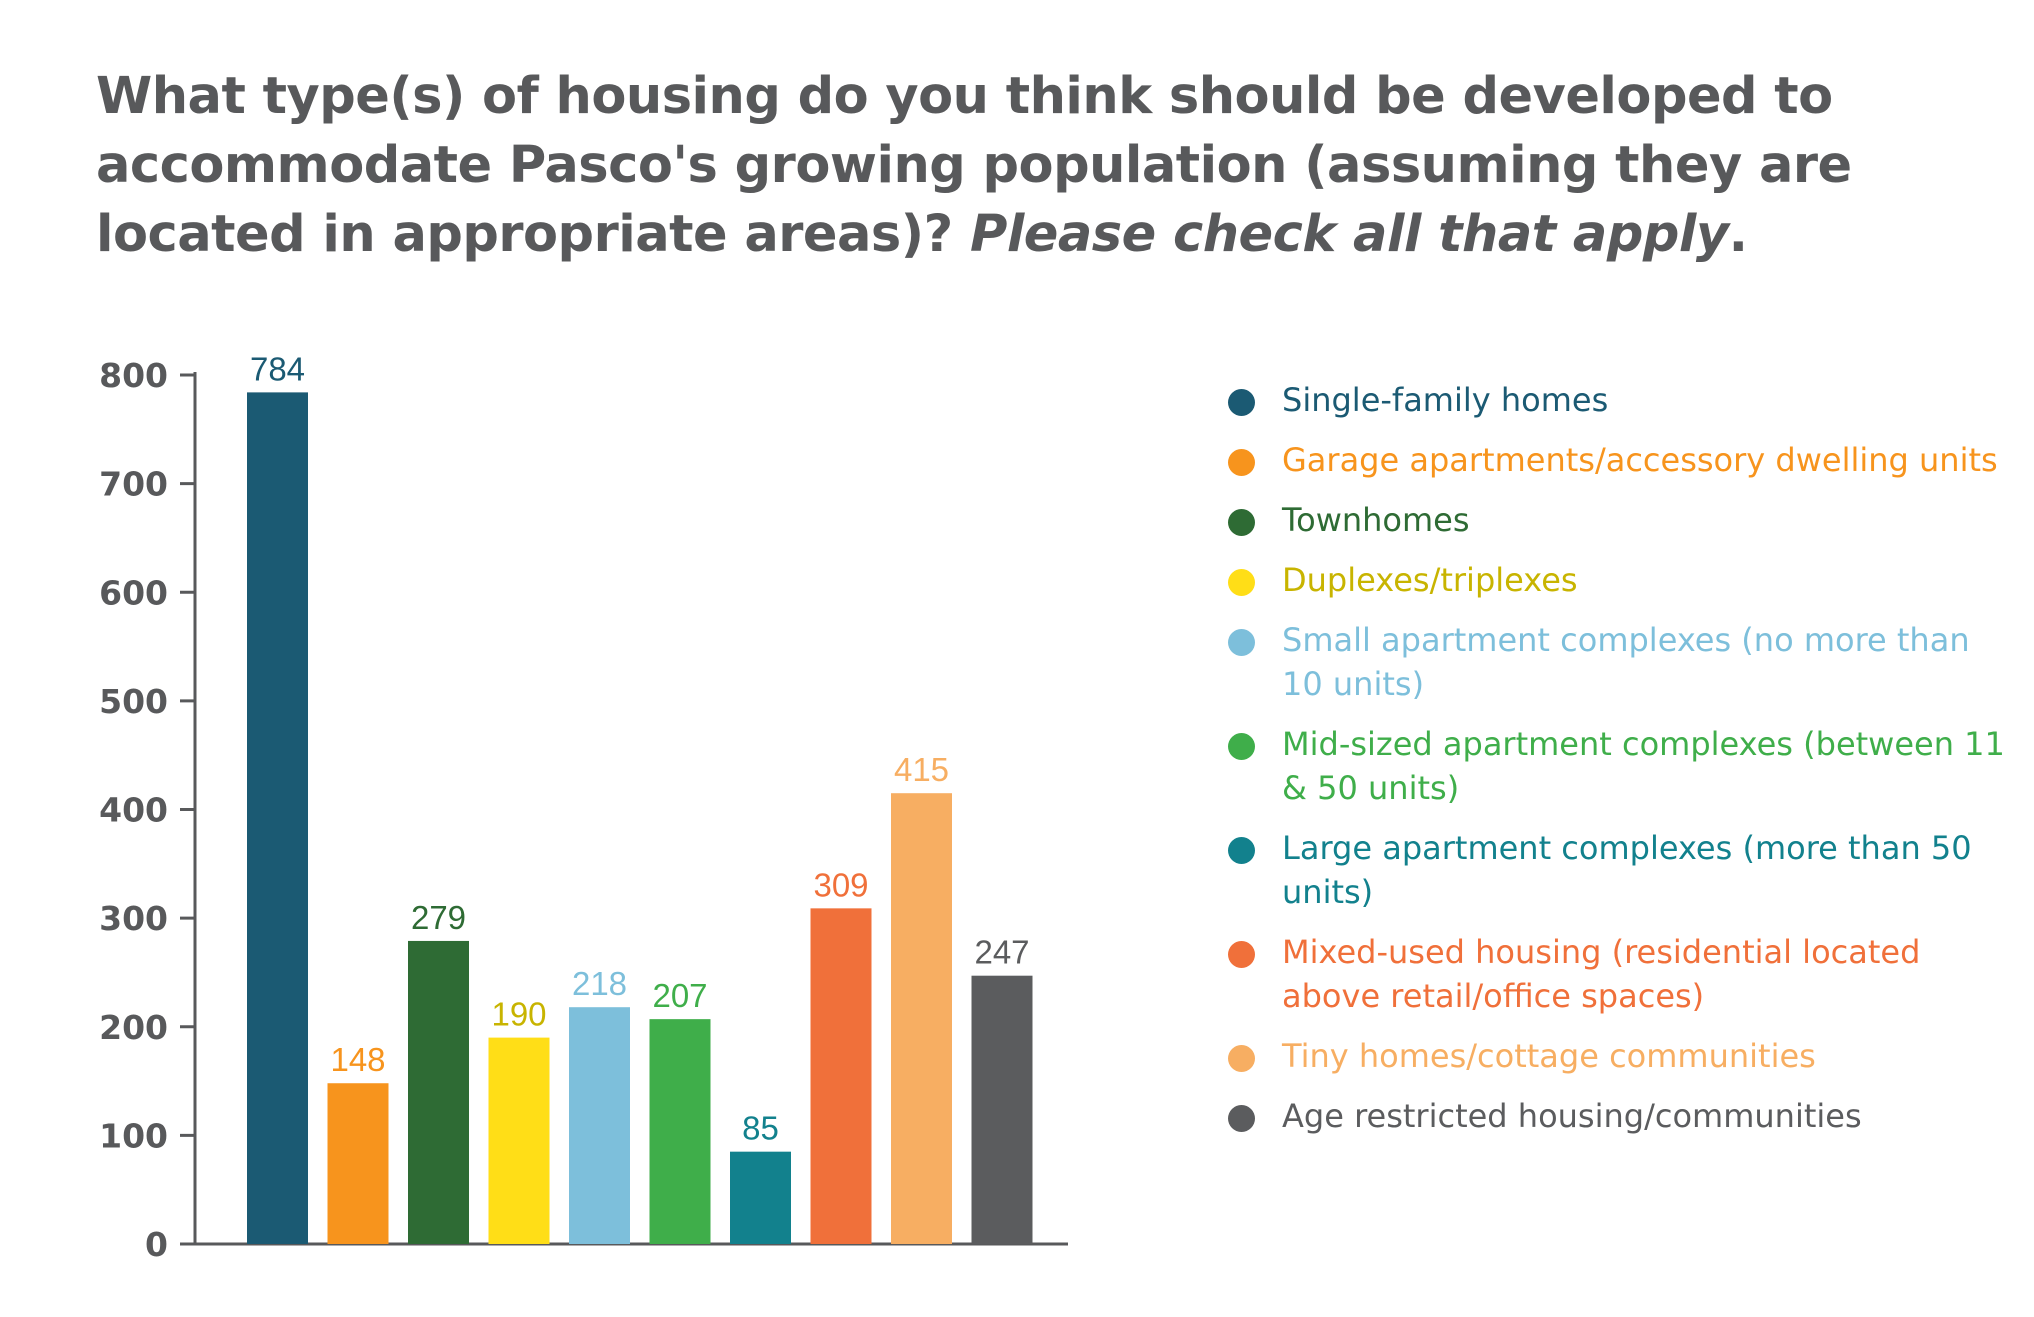  What do you see at coordinates (133, 484) in the screenshot?
I see `y-tick-label: 700` at bounding box center [133, 484].